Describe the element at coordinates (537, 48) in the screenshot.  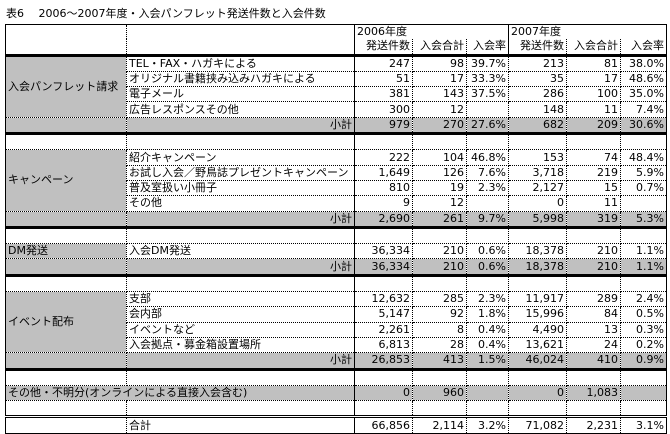
I see `column-header: 発送件数` at that location.